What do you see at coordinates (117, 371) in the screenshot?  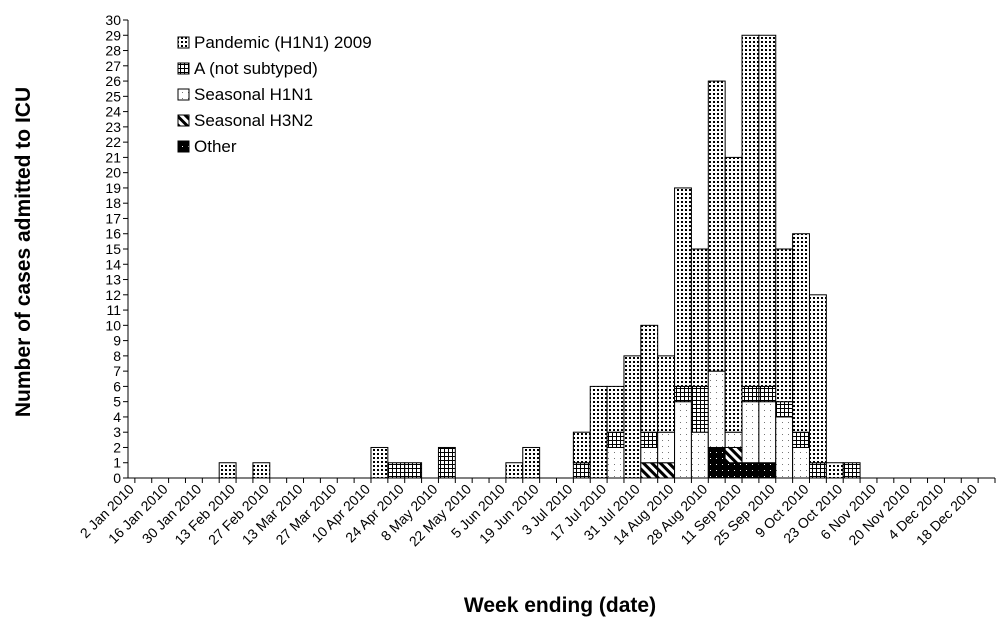 I see `y-tick-label: 7` at bounding box center [117, 371].